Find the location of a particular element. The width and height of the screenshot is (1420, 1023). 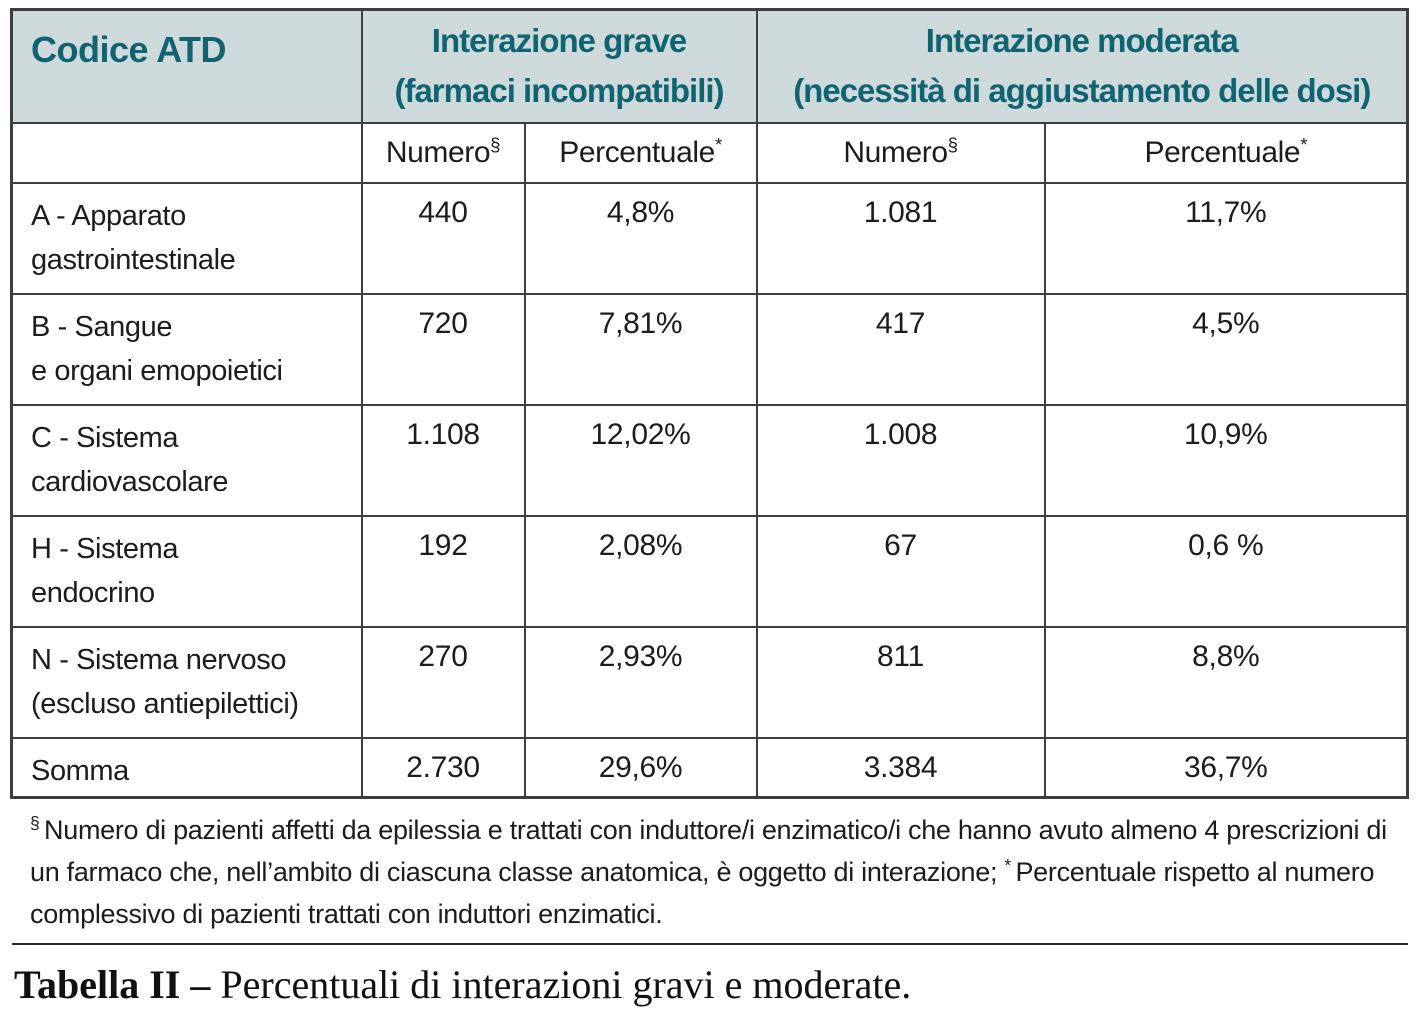

caption-label: Tabella II – is located at coordinates (117, 984).